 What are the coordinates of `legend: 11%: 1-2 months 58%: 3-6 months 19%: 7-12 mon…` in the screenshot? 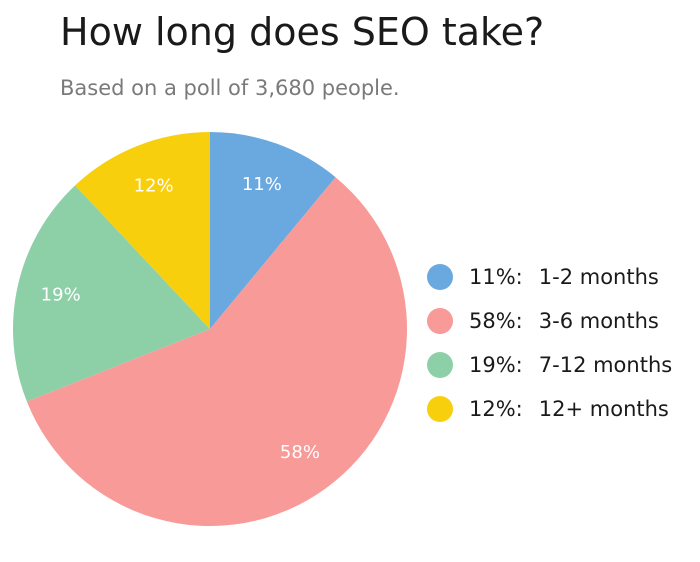 It's located at (549, 343).